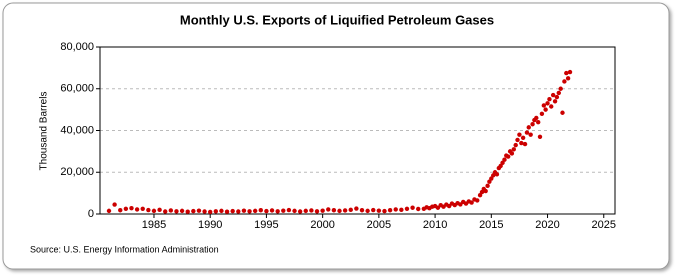 This screenshot has width=675, height=280. Describe the element at coordinates (210, 225) in the screenshot. I see `x-tick-label: 1990` at that location.